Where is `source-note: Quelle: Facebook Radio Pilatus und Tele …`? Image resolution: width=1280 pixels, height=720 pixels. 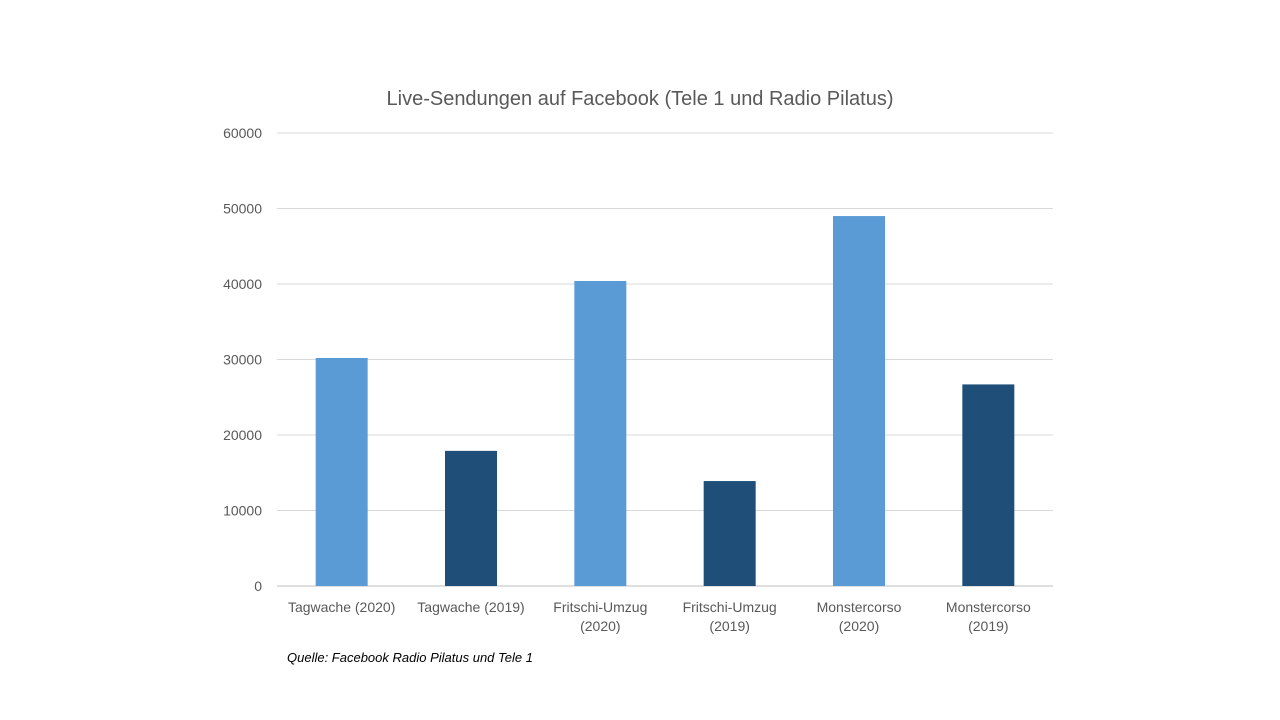 source-note: Quelle: Facebook Radio Pilatus und Tele … is located at coordinates (410, 657).